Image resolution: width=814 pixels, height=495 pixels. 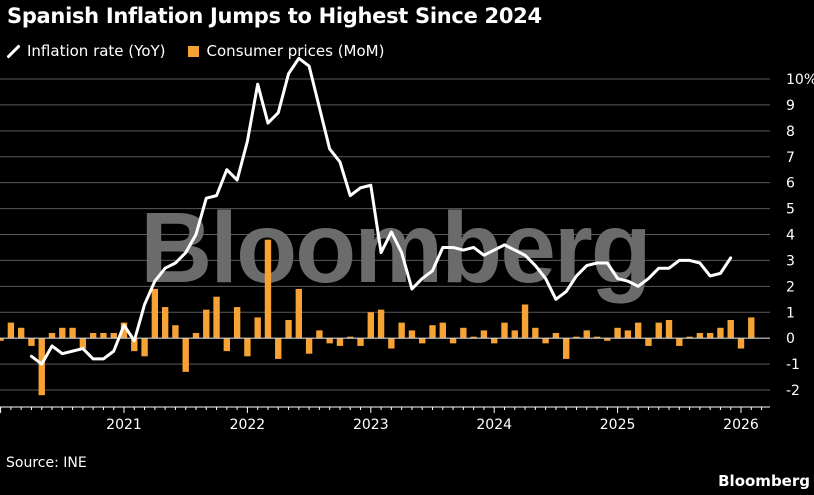 What do you see at coordinates (800, 235) in the screenshot?
I see `y-axis: -2 -1 0 1 2 3 4 5 6 7 8 9 10%` at bounding box center [800, 235].